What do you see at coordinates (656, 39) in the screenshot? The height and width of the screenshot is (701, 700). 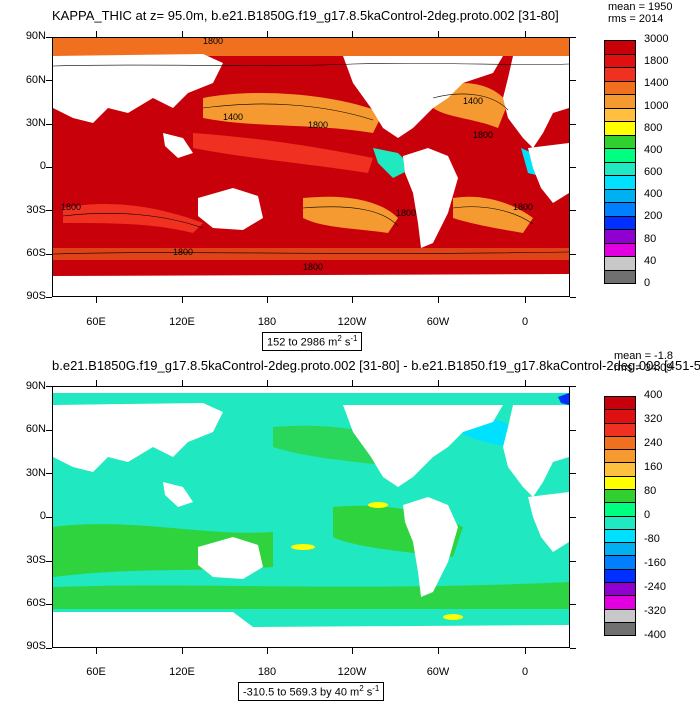 I see `colorbar-label: 3000` at bounding box center [656, 39].